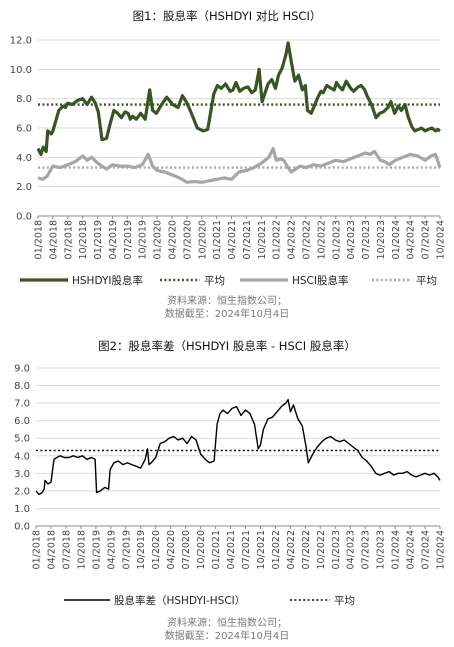  What do you see at coordinates (227, 314) in the screenshot?
I see `chart1-date-line: 数据截至：2024年10月4日` at bounding box center [227, 314].